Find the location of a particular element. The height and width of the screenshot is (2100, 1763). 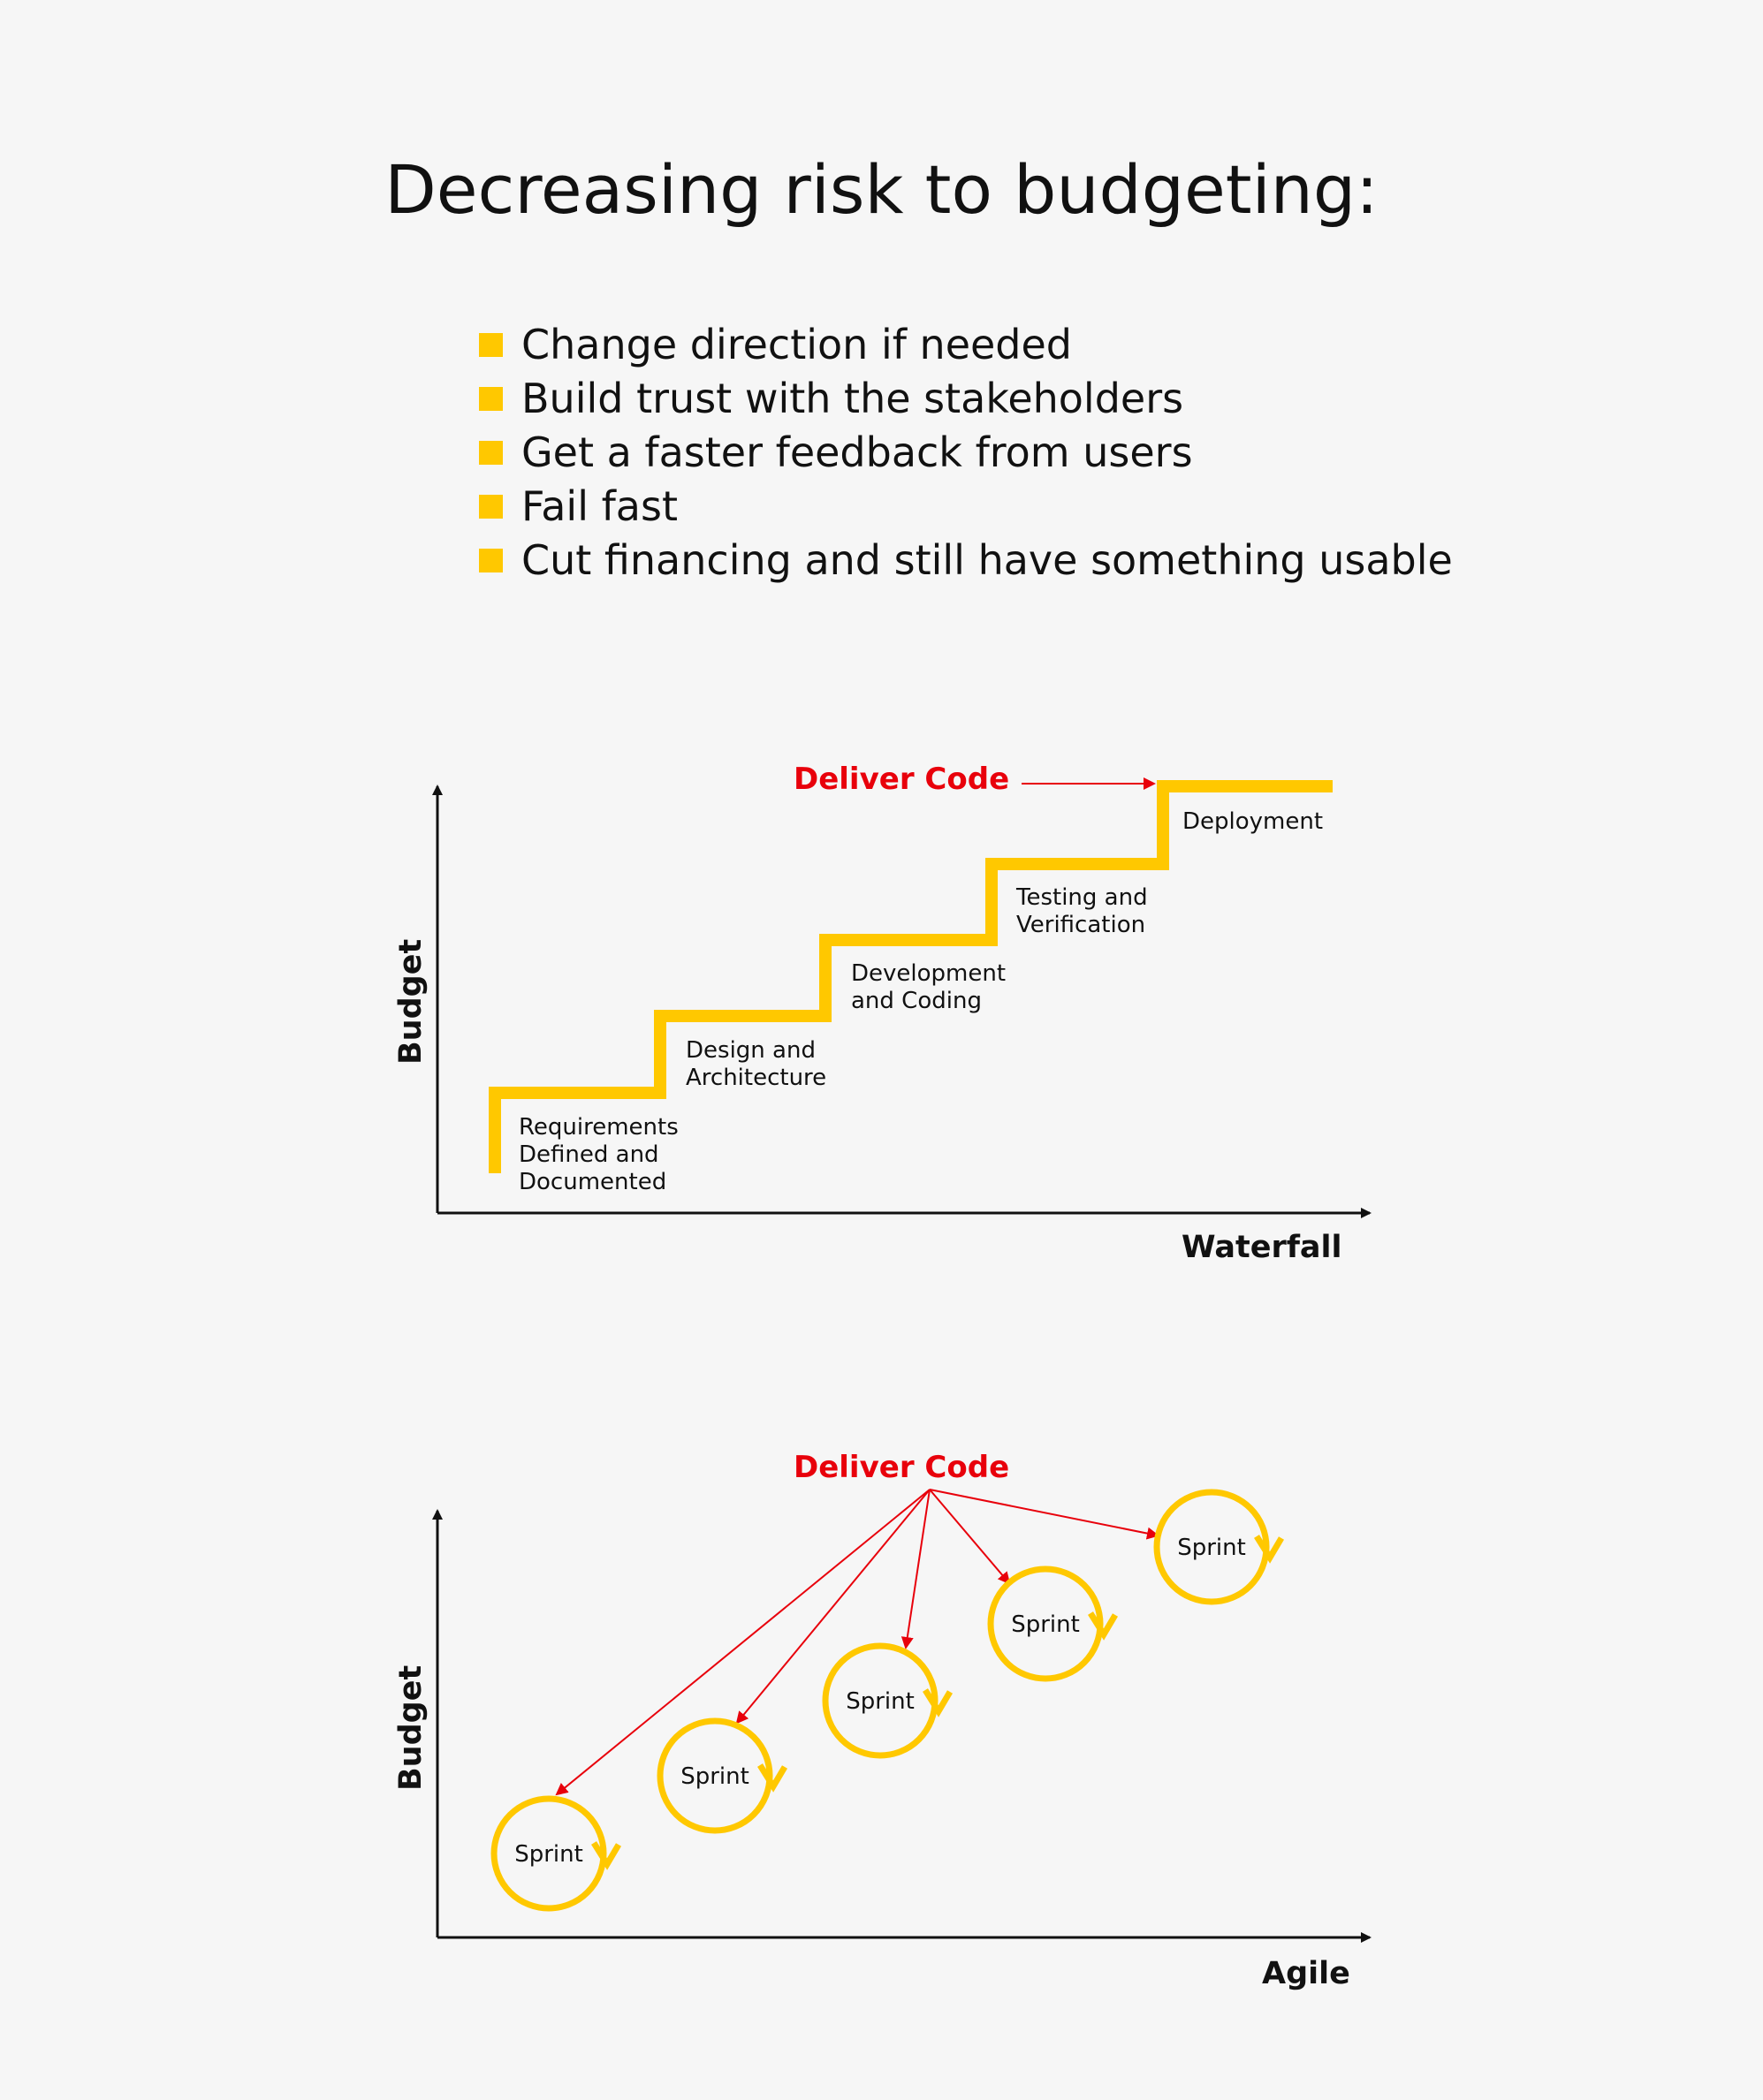

waterfall-staircase is located at coordinates (911, 977).